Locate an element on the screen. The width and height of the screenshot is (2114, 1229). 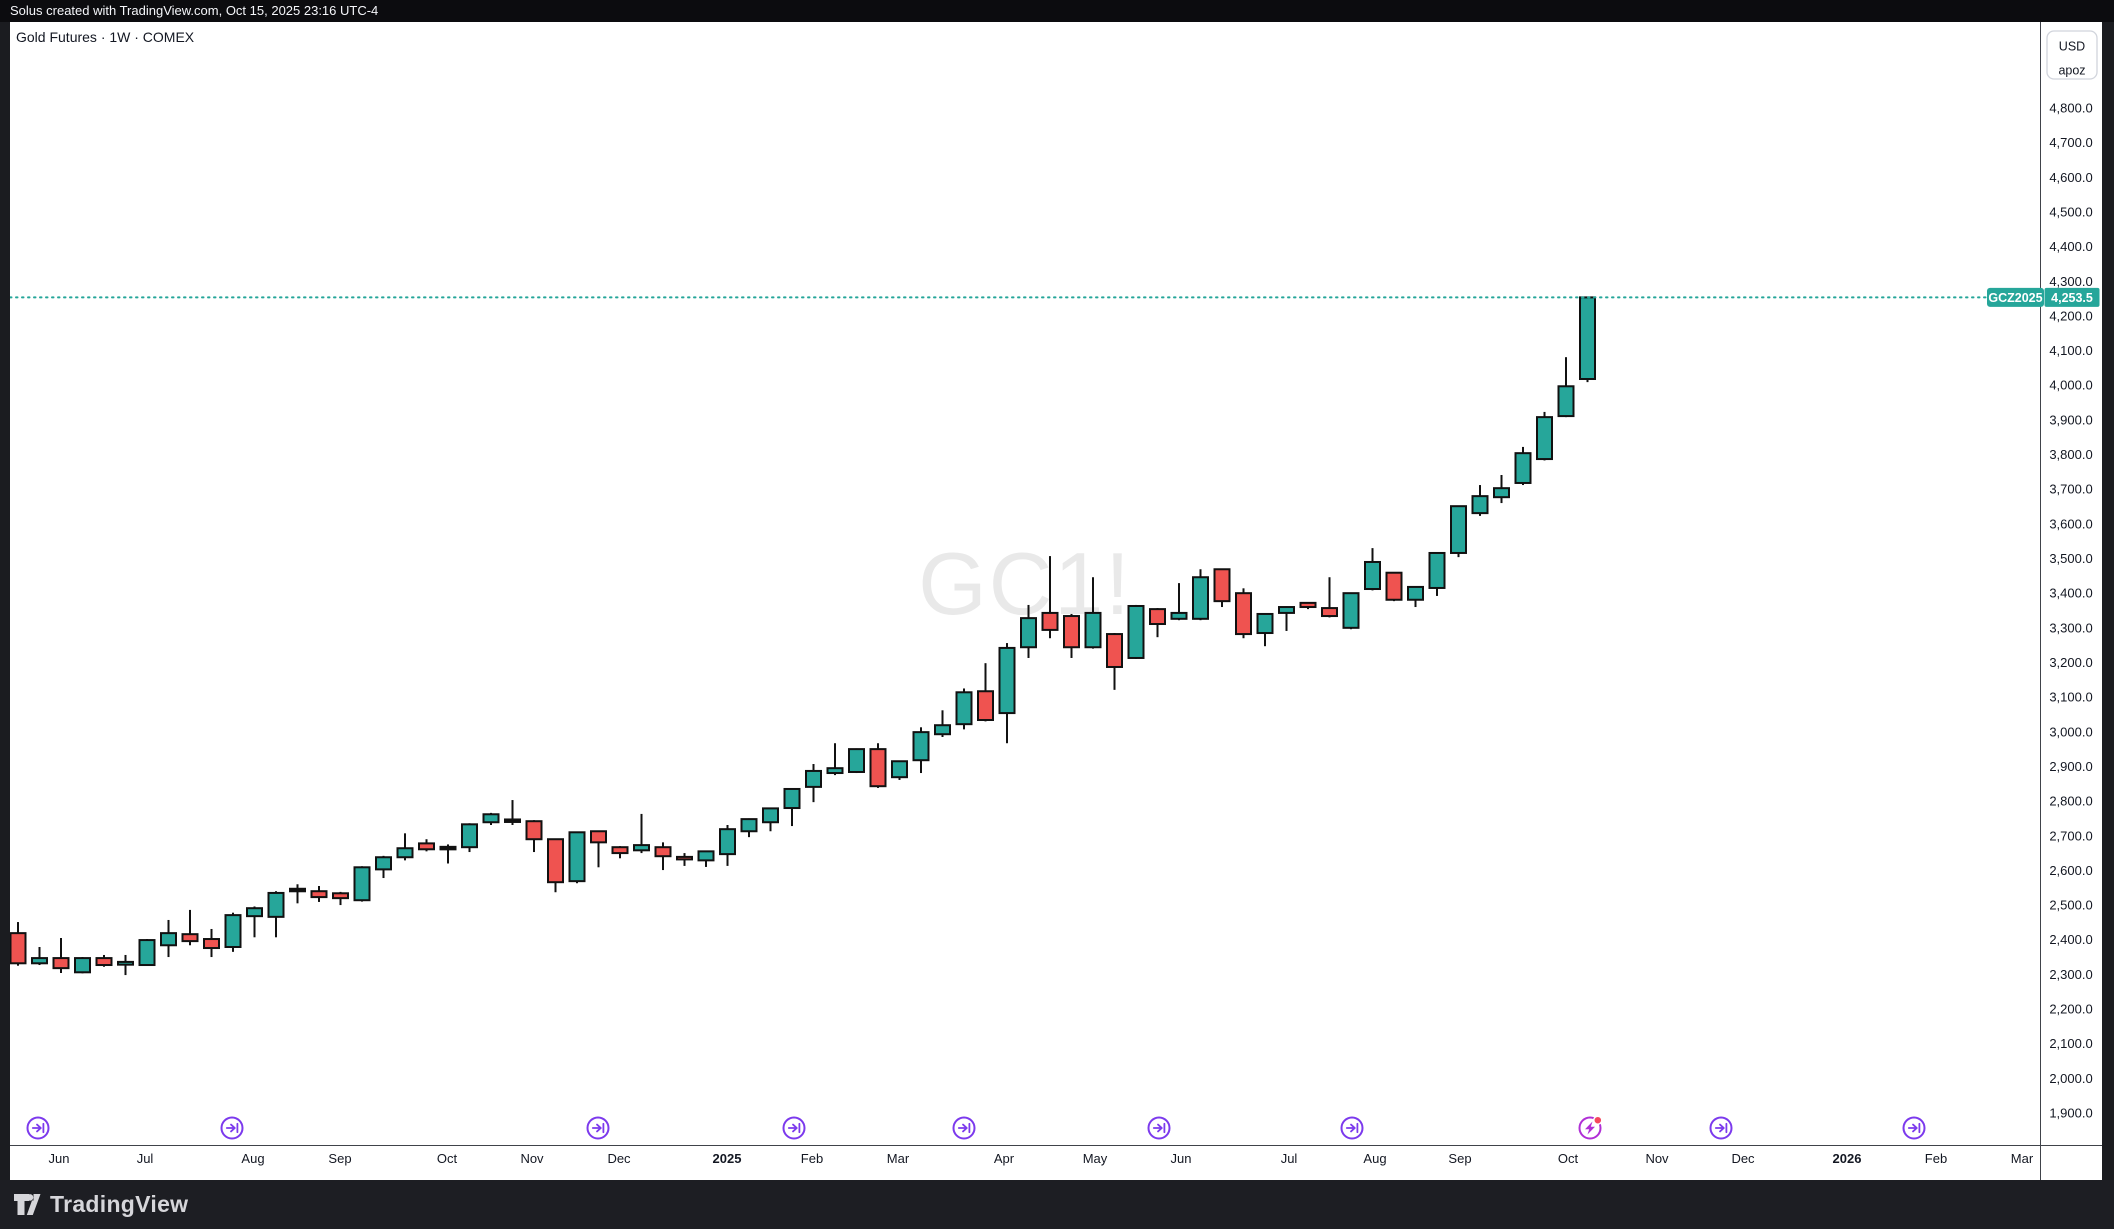
bottom-bar: TradingView is located at coordinates (1057, 1204).